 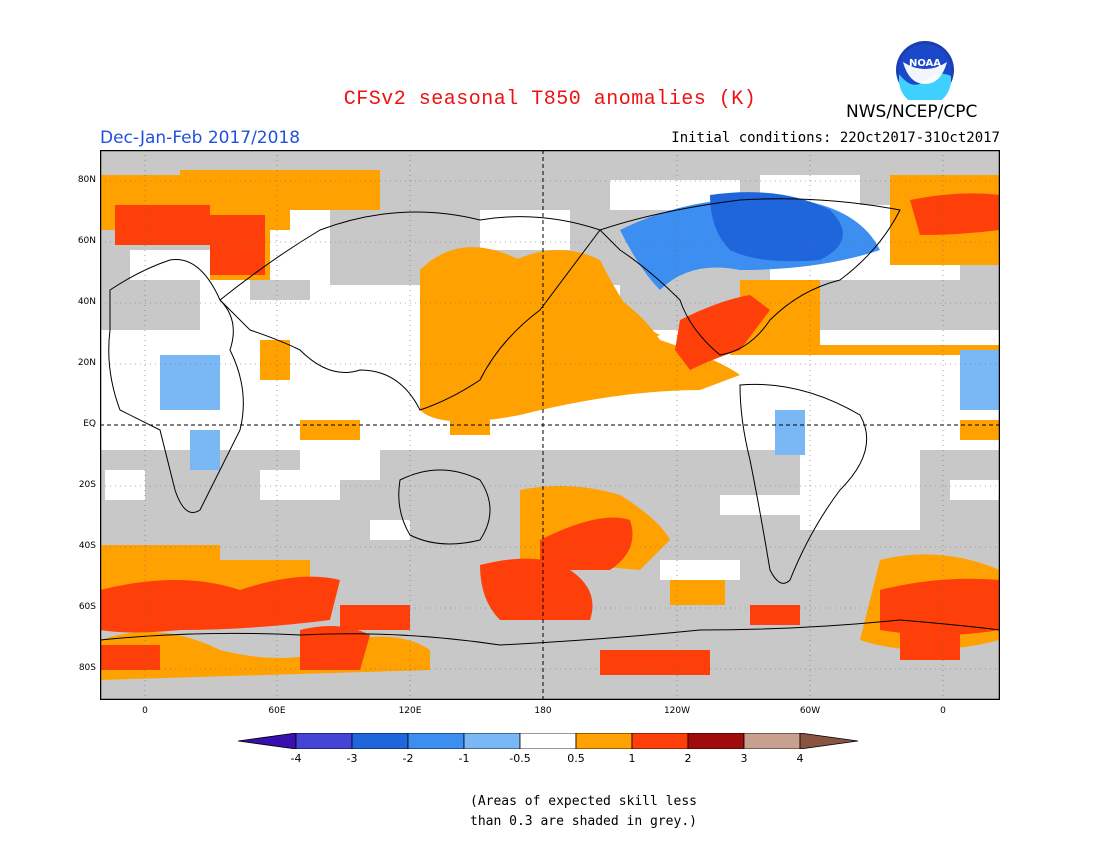 I want to click on colorbar-label: -0.5, so click(x=520, y=758).